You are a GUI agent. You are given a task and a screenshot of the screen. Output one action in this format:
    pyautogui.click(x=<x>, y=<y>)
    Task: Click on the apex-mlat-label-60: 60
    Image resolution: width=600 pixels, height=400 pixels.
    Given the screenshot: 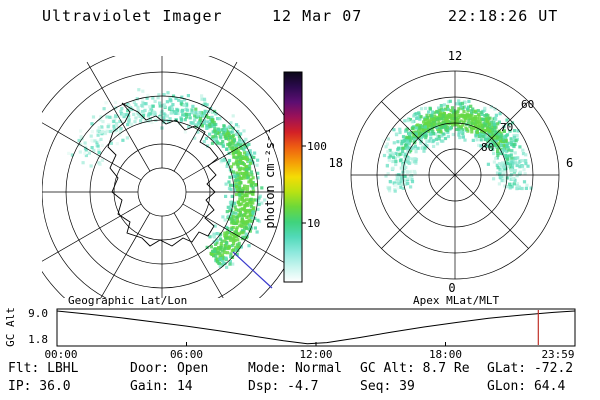 What is the action you would take?
    pyautogui.click(x=527, y=104)
    